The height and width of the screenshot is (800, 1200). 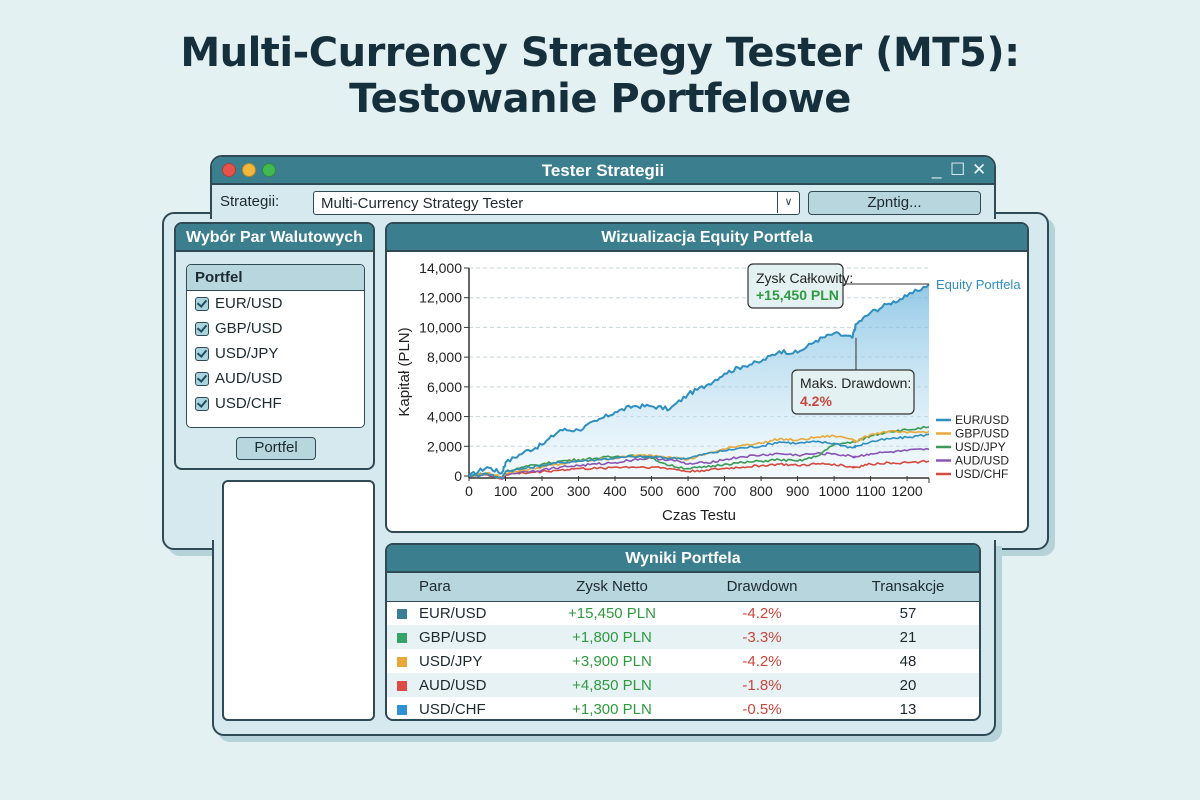 What do you see at coordinates (804, 278) in the screenshot?
I see `profit-annotation-label: Zysk Całkowity:` at bounding box center [804, 278].